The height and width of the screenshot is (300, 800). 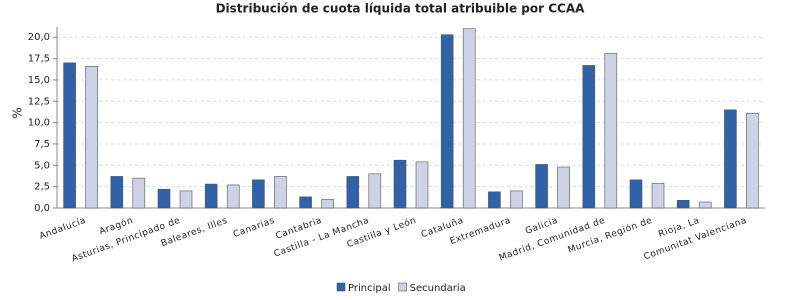 I want to click on y-tick-label: 20,0, so click(x=39, y=37).